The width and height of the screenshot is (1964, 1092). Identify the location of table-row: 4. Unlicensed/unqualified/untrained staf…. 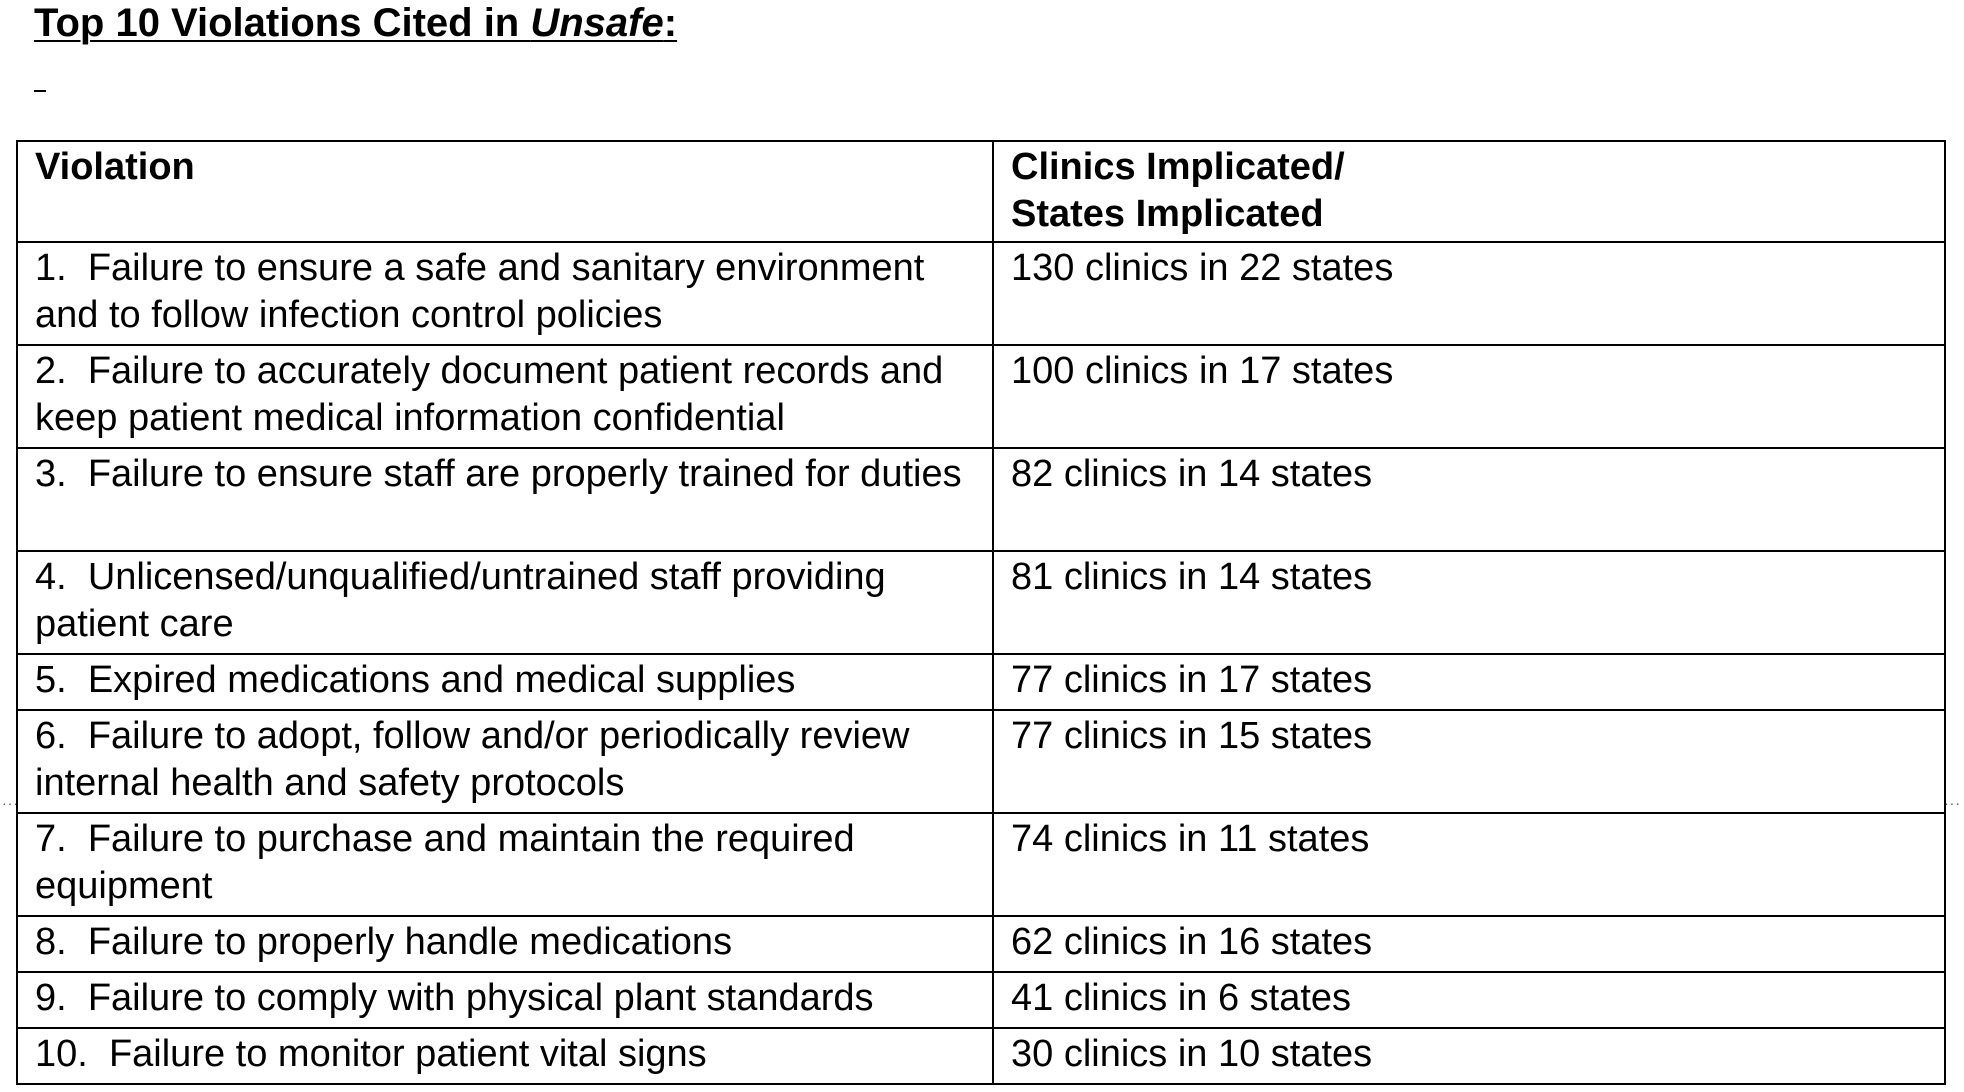
(981, 602).